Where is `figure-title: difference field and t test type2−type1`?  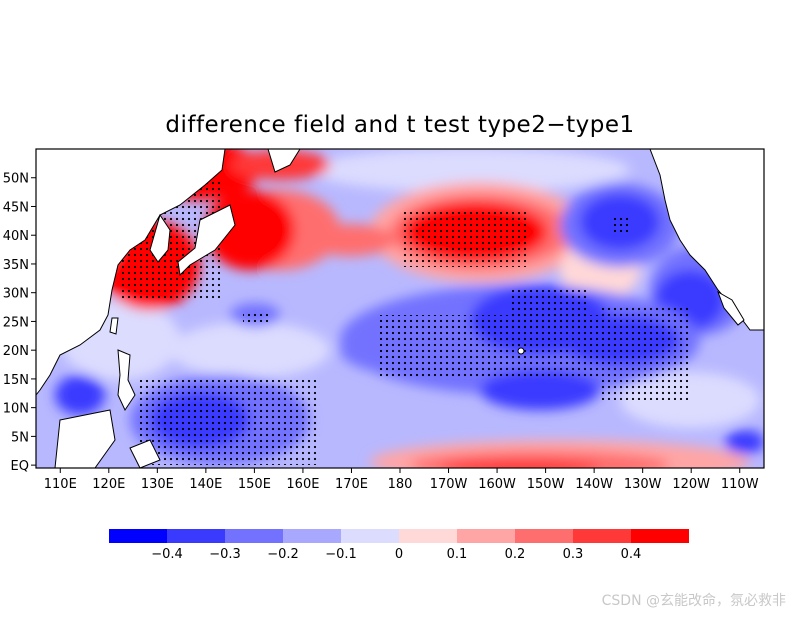 figure-title: difference field and t test type2−type1 is located at coordinates (400, 125).